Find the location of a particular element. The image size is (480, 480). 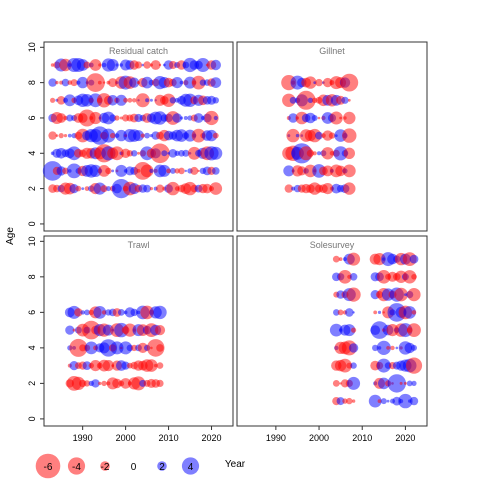

x-tick-label: 2010 is located at coordinates (362, 438).